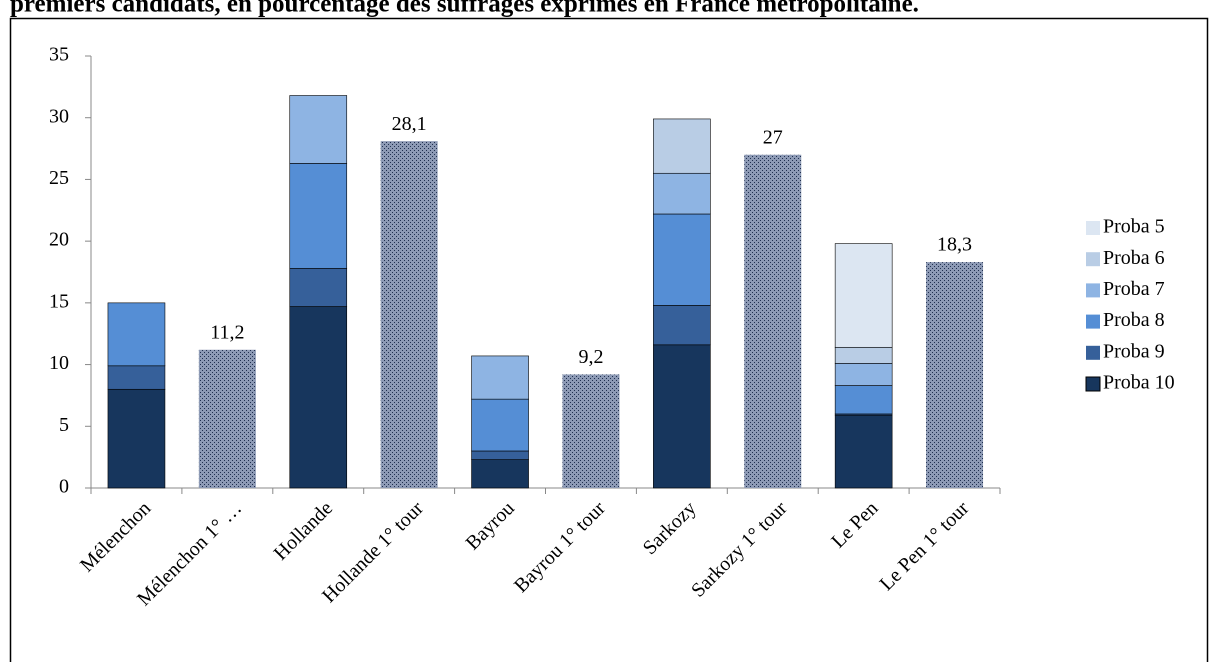 This screenshot has height=667, width=1213. Describe the element at coordinates (64, 425) in the screenshot. I see `y-tick-label: 5` at that location.